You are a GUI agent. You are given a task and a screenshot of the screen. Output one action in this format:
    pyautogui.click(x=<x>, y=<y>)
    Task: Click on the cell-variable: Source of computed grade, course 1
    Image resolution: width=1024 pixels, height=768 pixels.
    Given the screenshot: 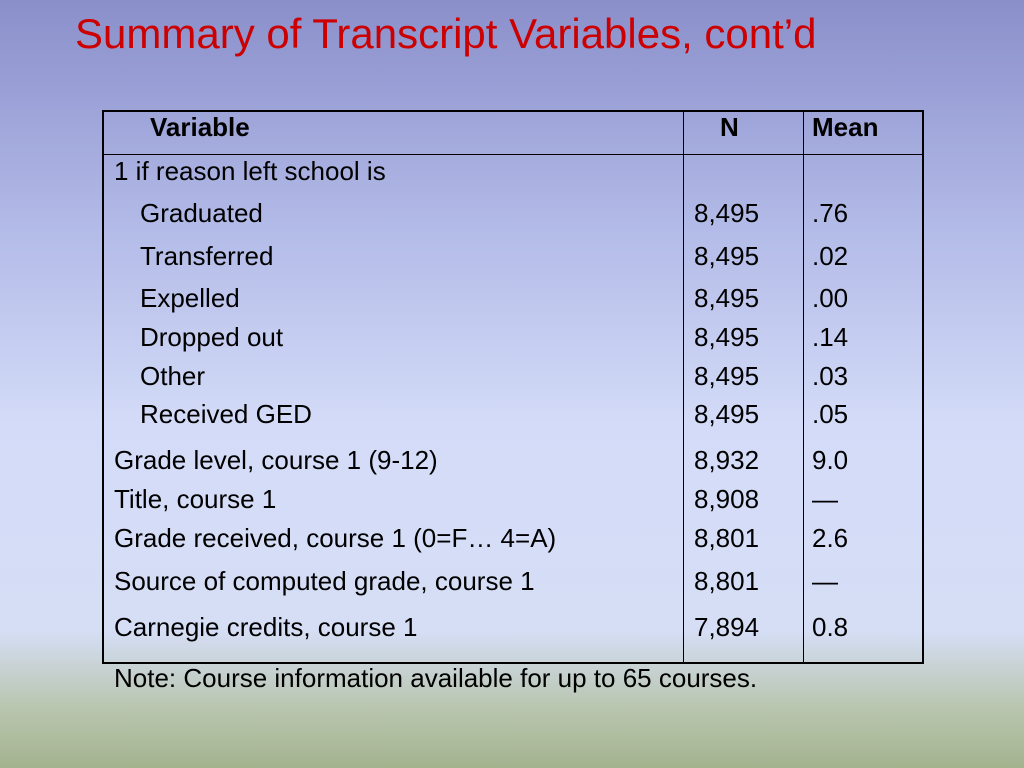 What is the action you would take?
    pyautogui.click(x=324, y=581)
    